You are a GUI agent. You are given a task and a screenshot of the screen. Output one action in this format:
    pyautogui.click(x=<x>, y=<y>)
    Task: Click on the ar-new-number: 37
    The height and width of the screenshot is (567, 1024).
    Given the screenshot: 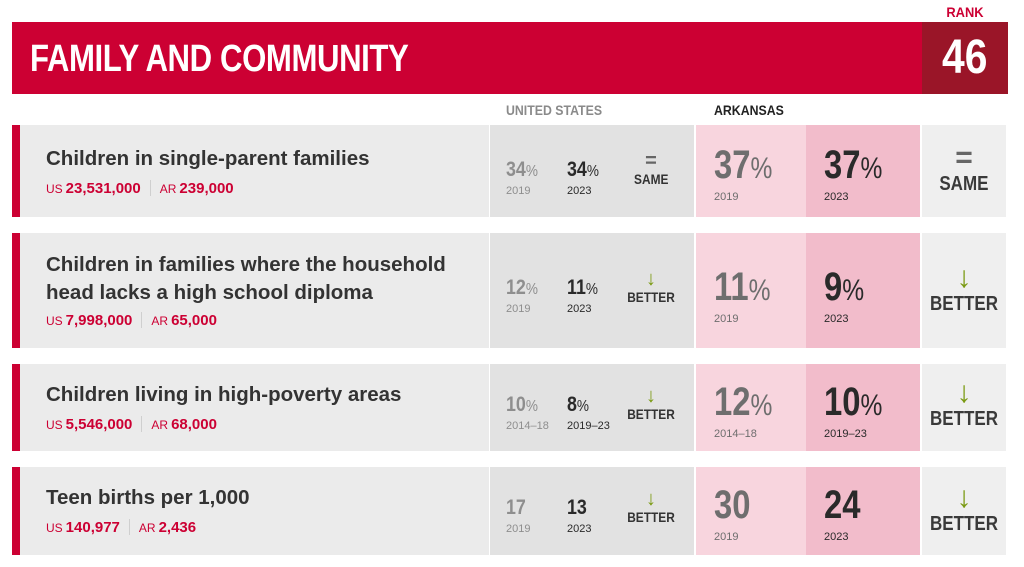 What is the action you would take?
    pyautogui.click(x=842, y=165)
    